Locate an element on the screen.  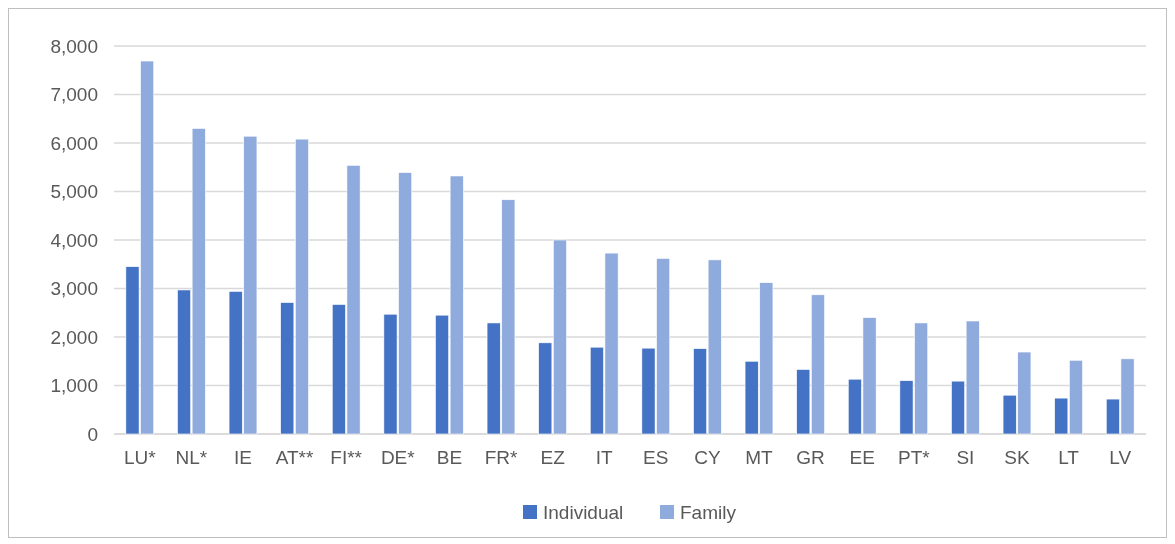
x-tick-label: FR* is located at coordinates (501, 457).